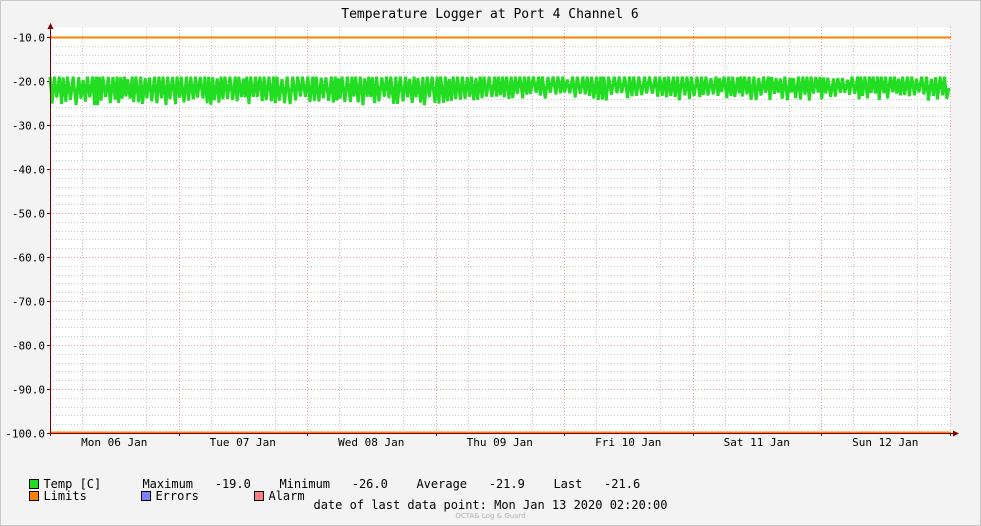 This screenshot has height=526, width=981. Describe the element at coordinates (757, 442) in the screenshot. I see `x-tick-label: Sat 11 Jan` at that location.